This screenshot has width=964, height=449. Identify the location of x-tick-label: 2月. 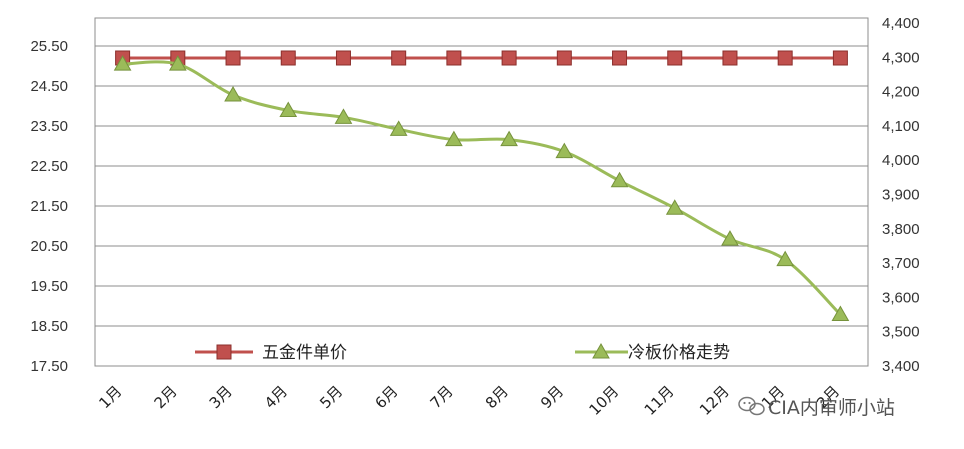
(166, 397).